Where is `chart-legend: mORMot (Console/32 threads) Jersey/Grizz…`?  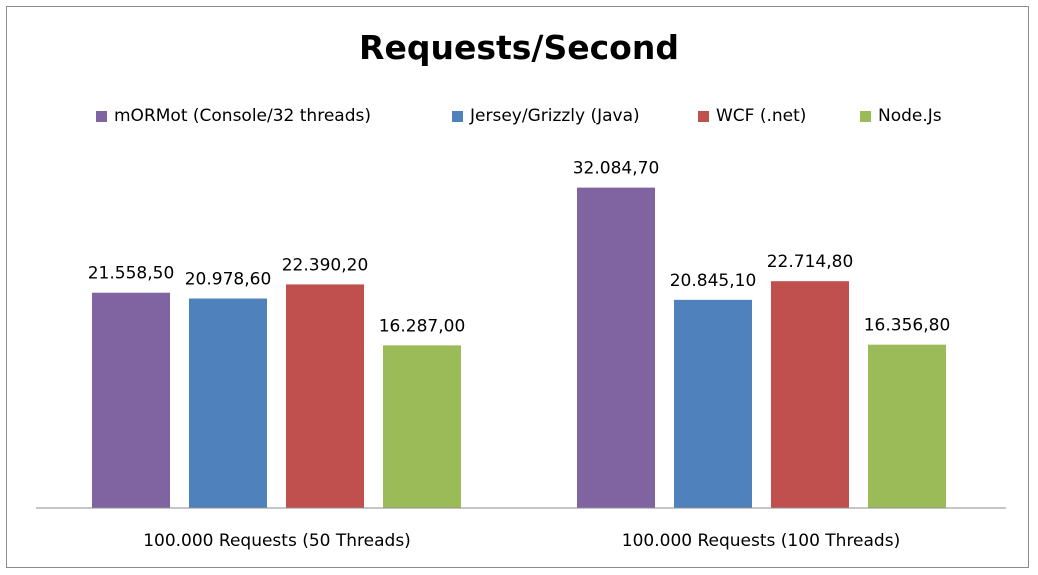 chart-legend: mORMot (Console/32 threads) Jersey/Grizz… is located at coordinates (519, 116).